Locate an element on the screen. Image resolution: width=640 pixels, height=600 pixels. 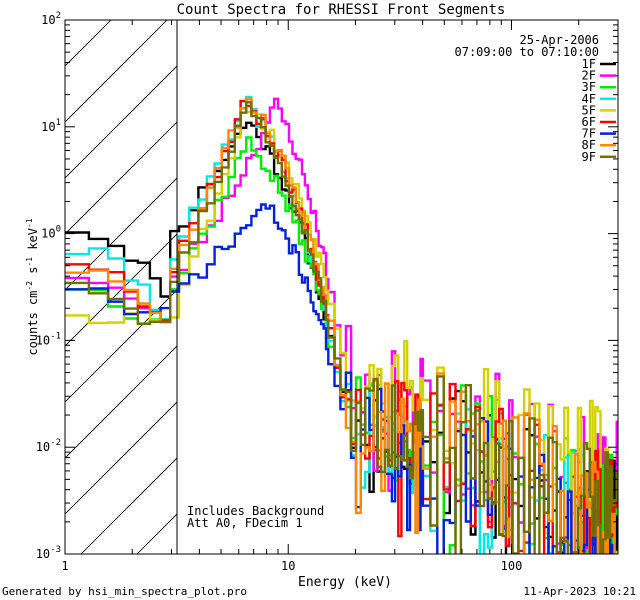
date-label: 25-Apr-2006 is located at coordinates (559, 40).